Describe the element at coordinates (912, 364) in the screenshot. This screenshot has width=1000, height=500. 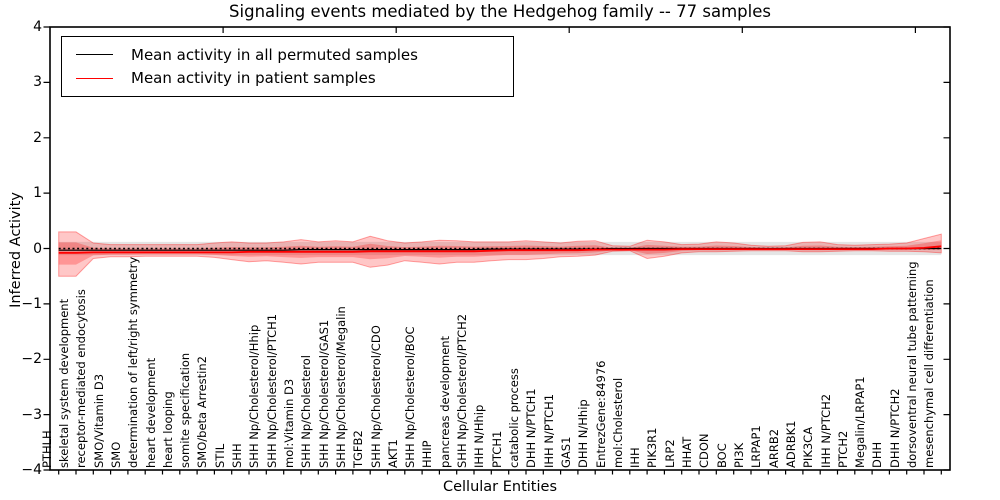
I see `x-tick-label: dorsoventral neural tube patterning` at that location.